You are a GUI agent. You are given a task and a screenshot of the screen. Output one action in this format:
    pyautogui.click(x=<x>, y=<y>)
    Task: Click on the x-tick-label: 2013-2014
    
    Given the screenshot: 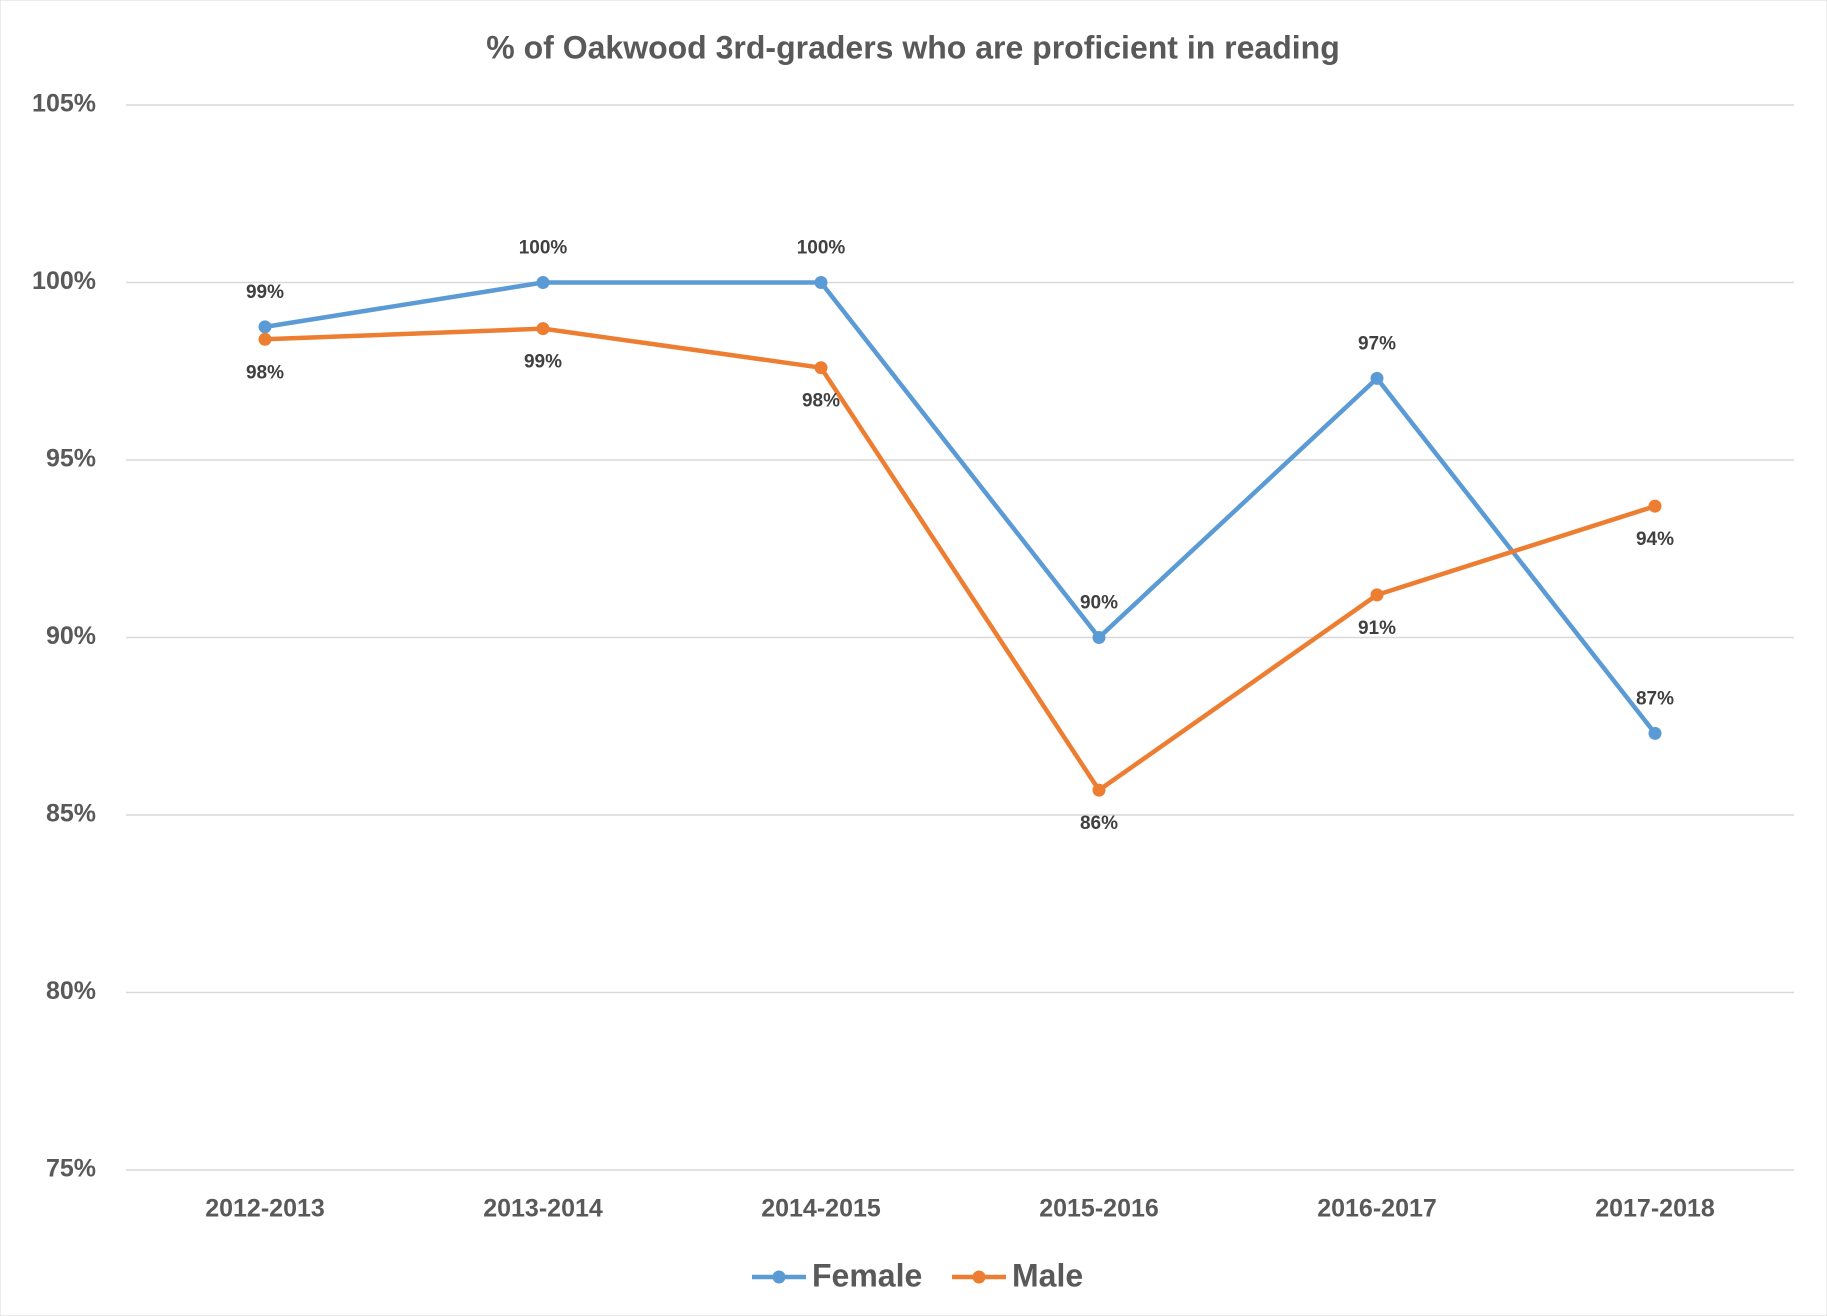 What is the action you would take?
    pyautogui.click(x=543, y=1209)
    